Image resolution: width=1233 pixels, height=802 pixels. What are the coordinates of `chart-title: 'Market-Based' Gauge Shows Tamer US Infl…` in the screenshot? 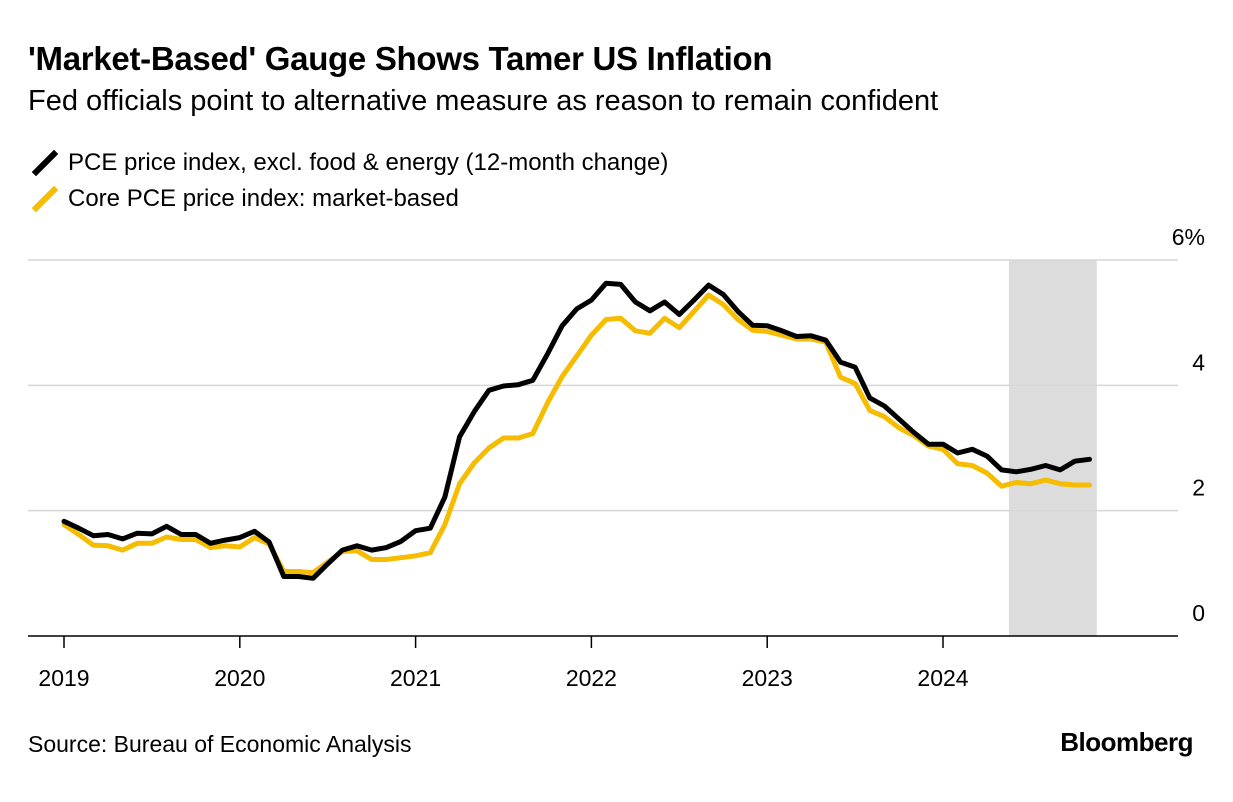 It's located at (400, 58).